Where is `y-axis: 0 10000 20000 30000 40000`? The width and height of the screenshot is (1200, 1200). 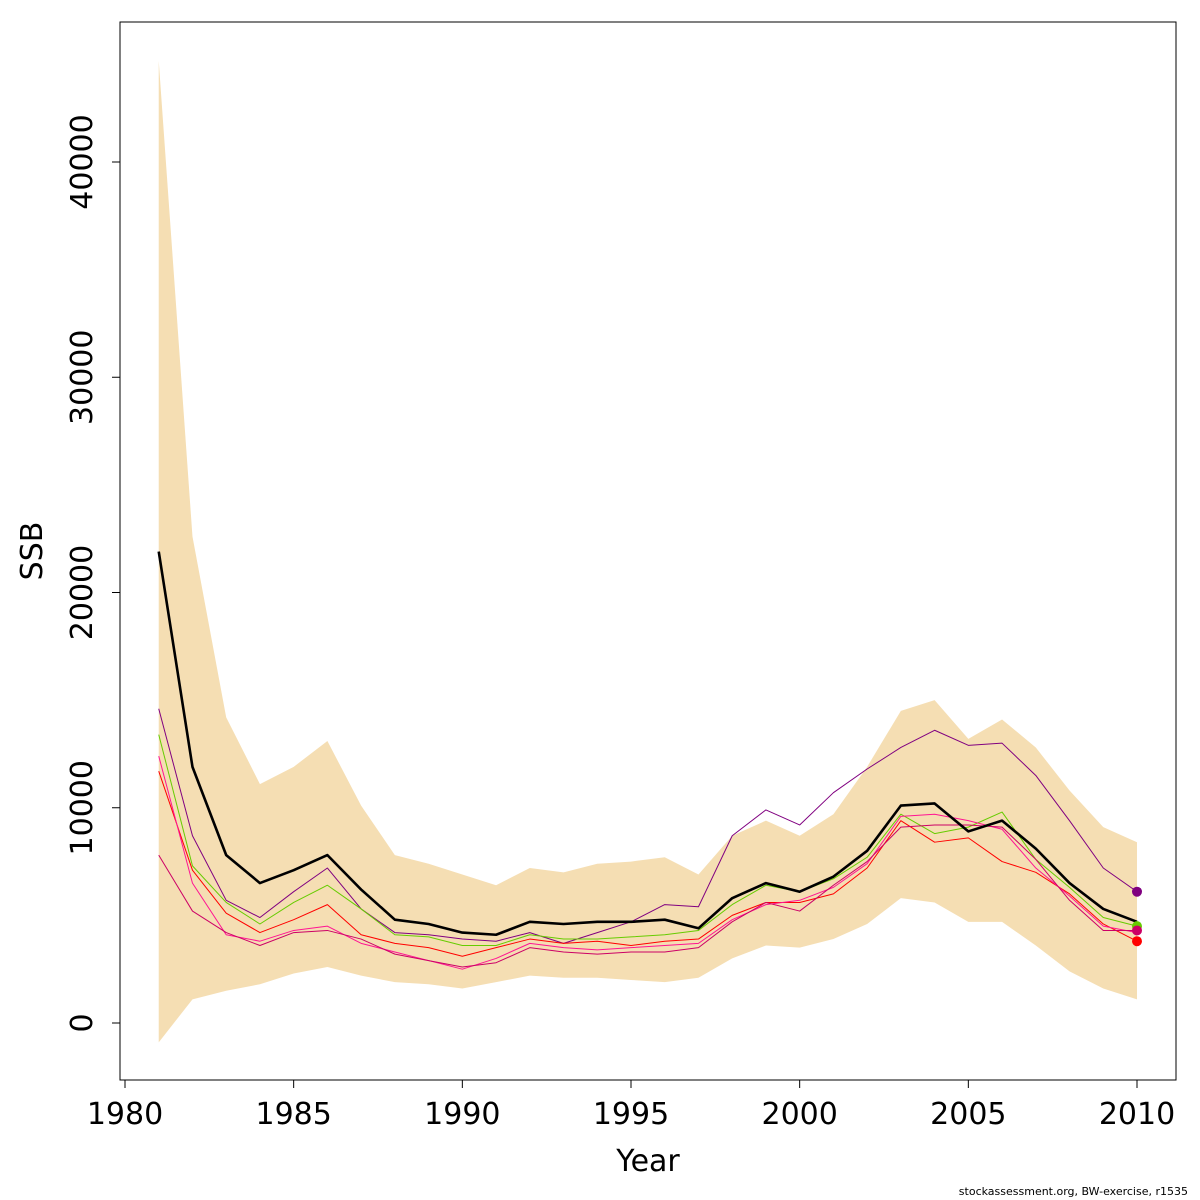 y-axis: 0 10000 20000 30000 40000 is located at coordinates (93, 573).